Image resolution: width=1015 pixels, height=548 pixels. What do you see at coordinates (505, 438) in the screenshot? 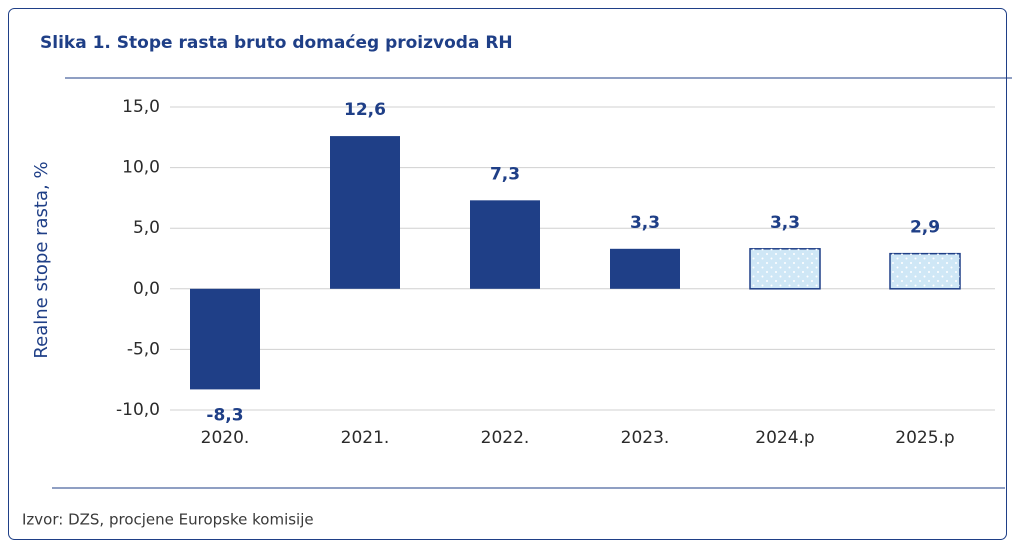
I see `x-tick-label: 2022.` at bounding box center [505, 438].